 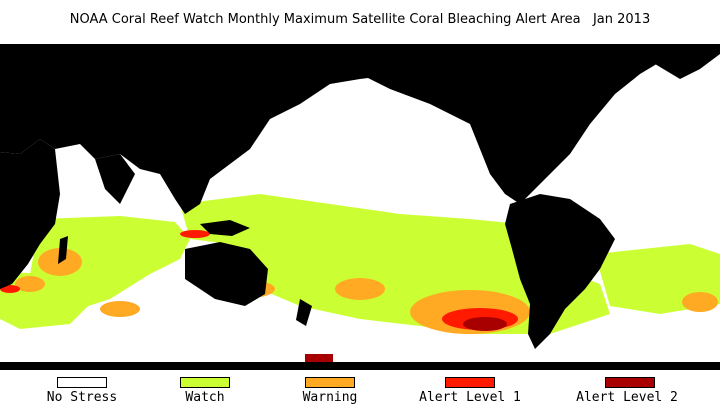 What do you see at coordinates (226, 274) in the screenshot?
I see `land-australia` at bounding box center [226, 274].